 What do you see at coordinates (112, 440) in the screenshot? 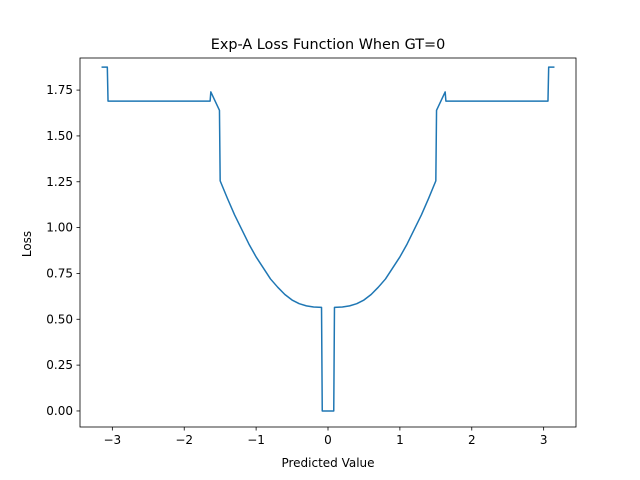
I see `x-tick-label: −3` at bounding box center [112, 440].